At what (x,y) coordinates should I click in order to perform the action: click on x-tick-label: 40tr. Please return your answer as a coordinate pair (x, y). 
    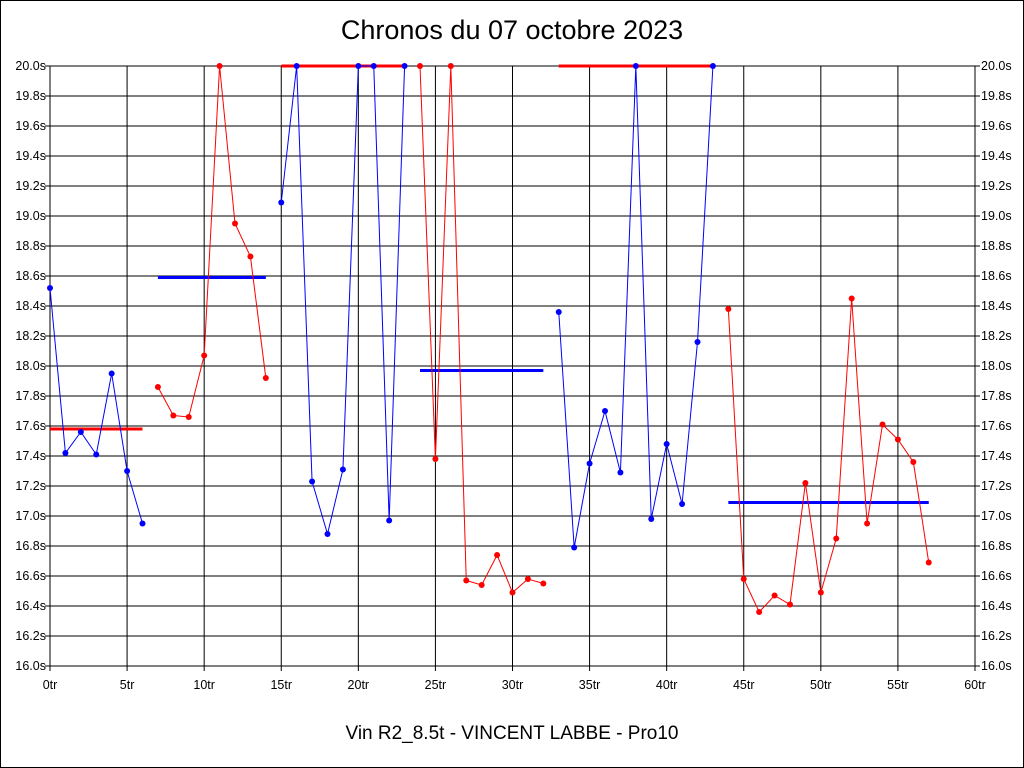
    Looking at the image, I should click on (667, 685).